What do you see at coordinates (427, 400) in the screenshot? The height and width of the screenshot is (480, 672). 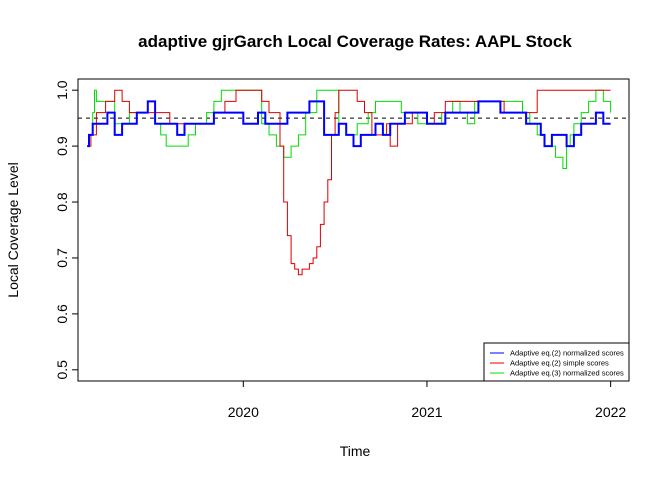 I see `x-axis: 2020 2021 2022` at bounding box center [427, 400].